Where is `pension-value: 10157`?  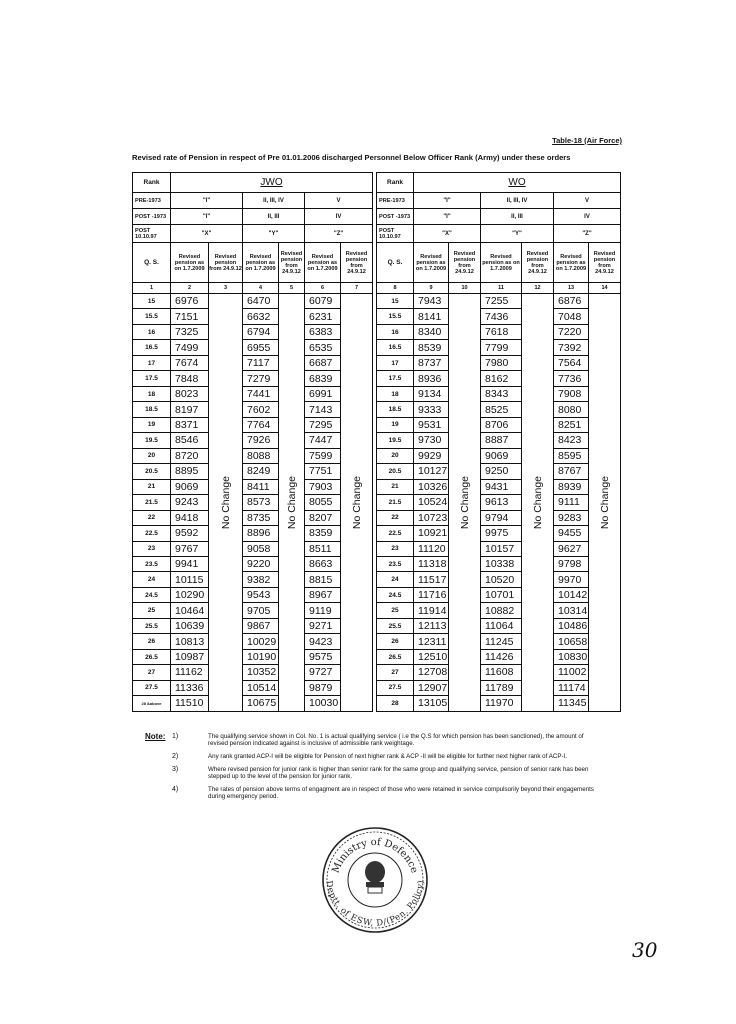
pension-value: 10157 is located at coordinates (501, 548).